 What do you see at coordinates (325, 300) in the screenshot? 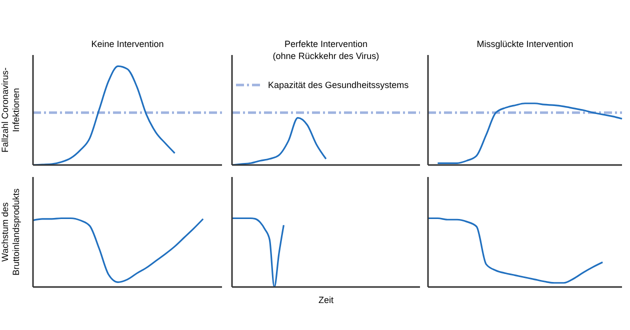
I see `x-axis-title: Zeit` at bounding box center [325, 300].